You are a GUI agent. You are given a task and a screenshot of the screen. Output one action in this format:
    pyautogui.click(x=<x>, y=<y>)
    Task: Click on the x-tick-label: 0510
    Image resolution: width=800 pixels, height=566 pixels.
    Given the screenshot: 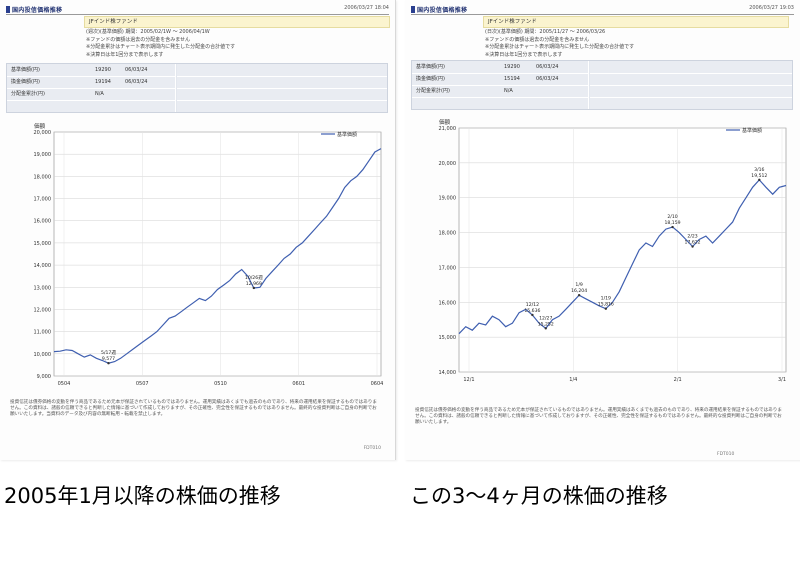 What is the action you would take?
    pyautogui.click(x=220, y=384)
    